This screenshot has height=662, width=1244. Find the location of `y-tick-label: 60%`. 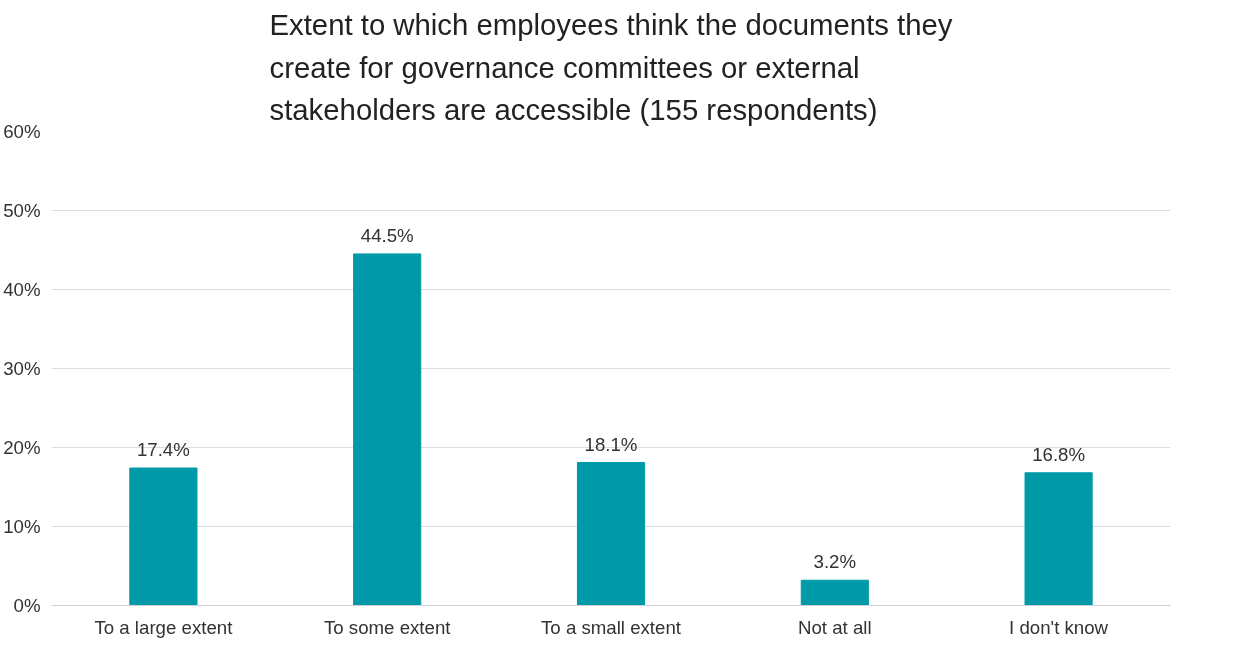

y-tick-label: 60% is located at coordinates (22, 131).